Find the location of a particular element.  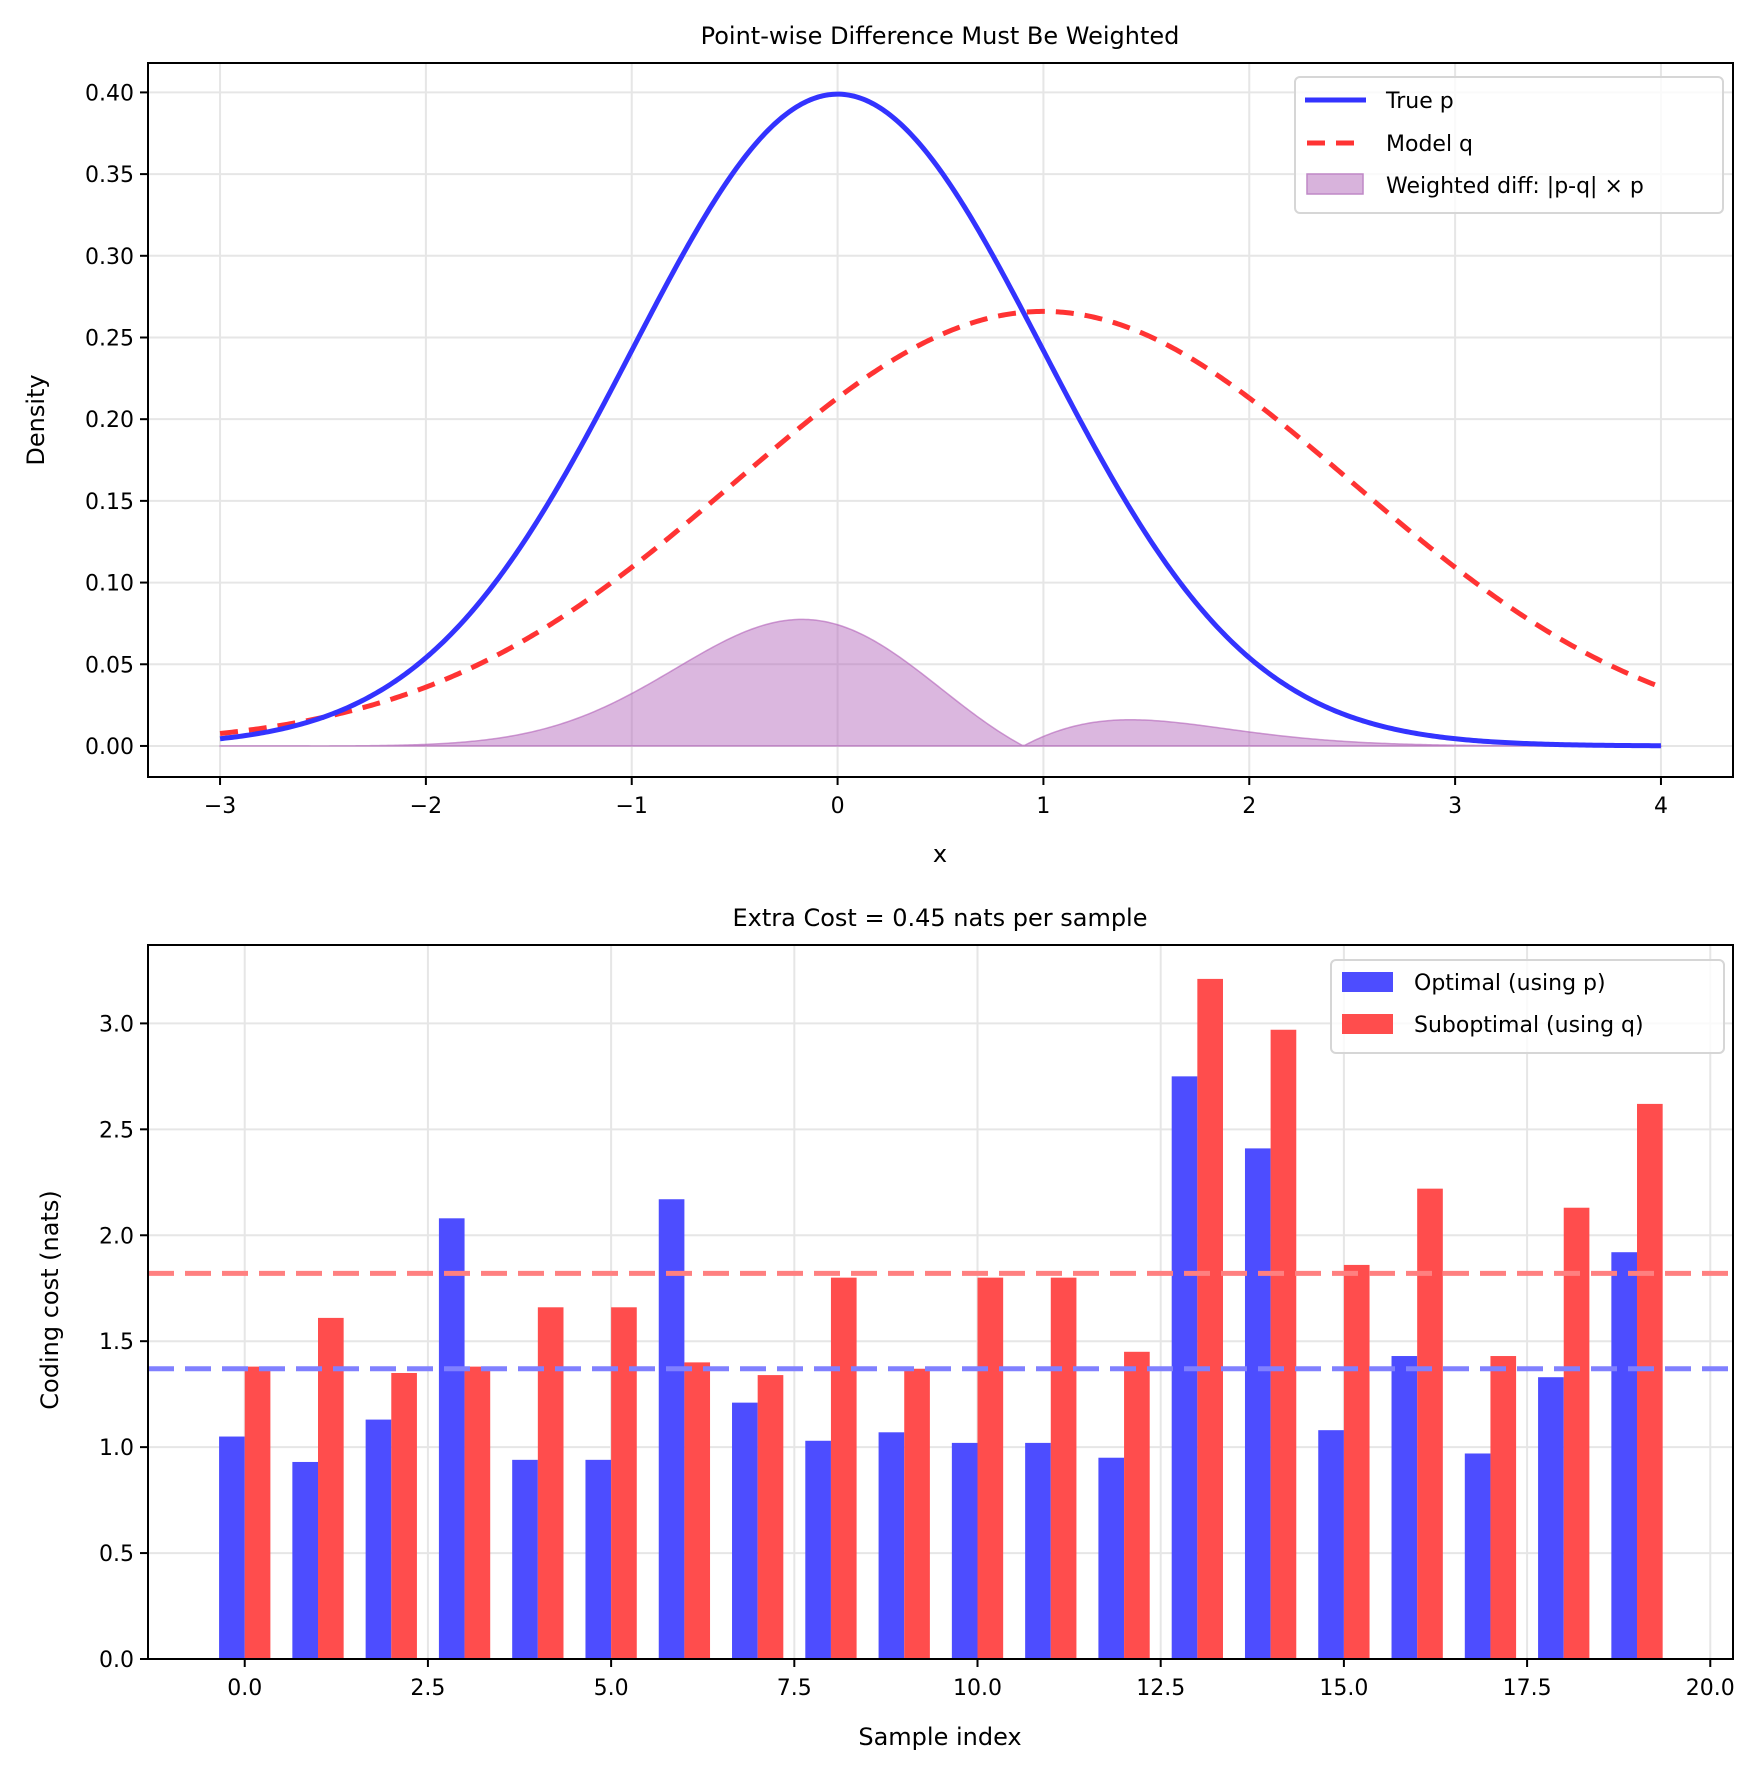

bottom-xtick-label: 15.0 is located at coordinates (1343, 1688).